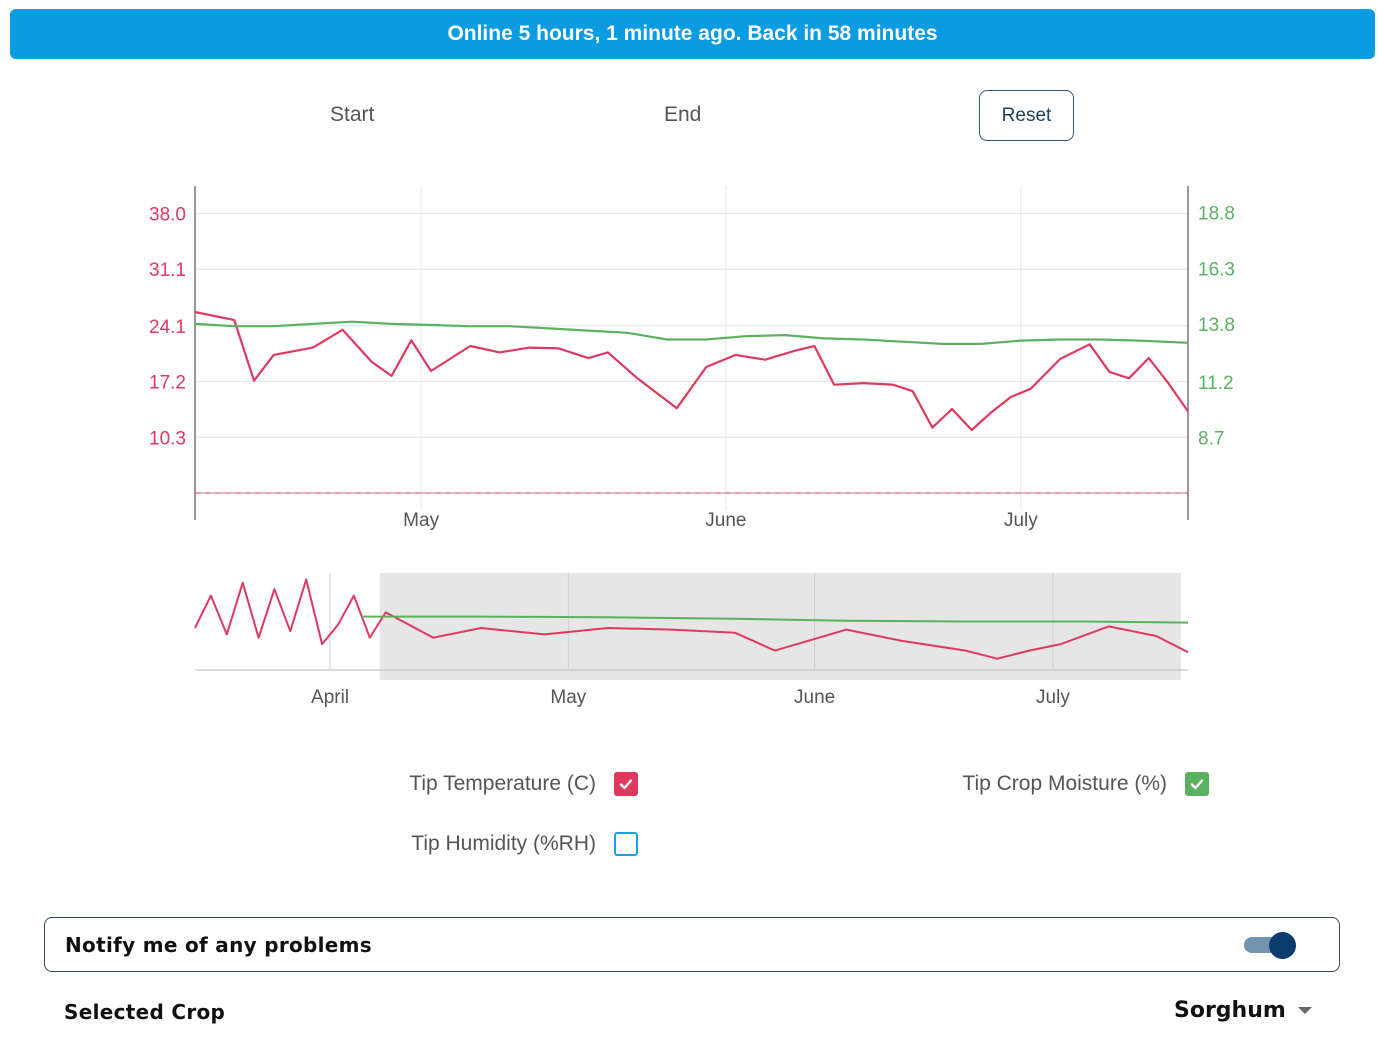  Describe the element at coordinates (503, 844) in the screenshot. I see `legend-humidity-label: Tip Humidity (%RH)` at that location.